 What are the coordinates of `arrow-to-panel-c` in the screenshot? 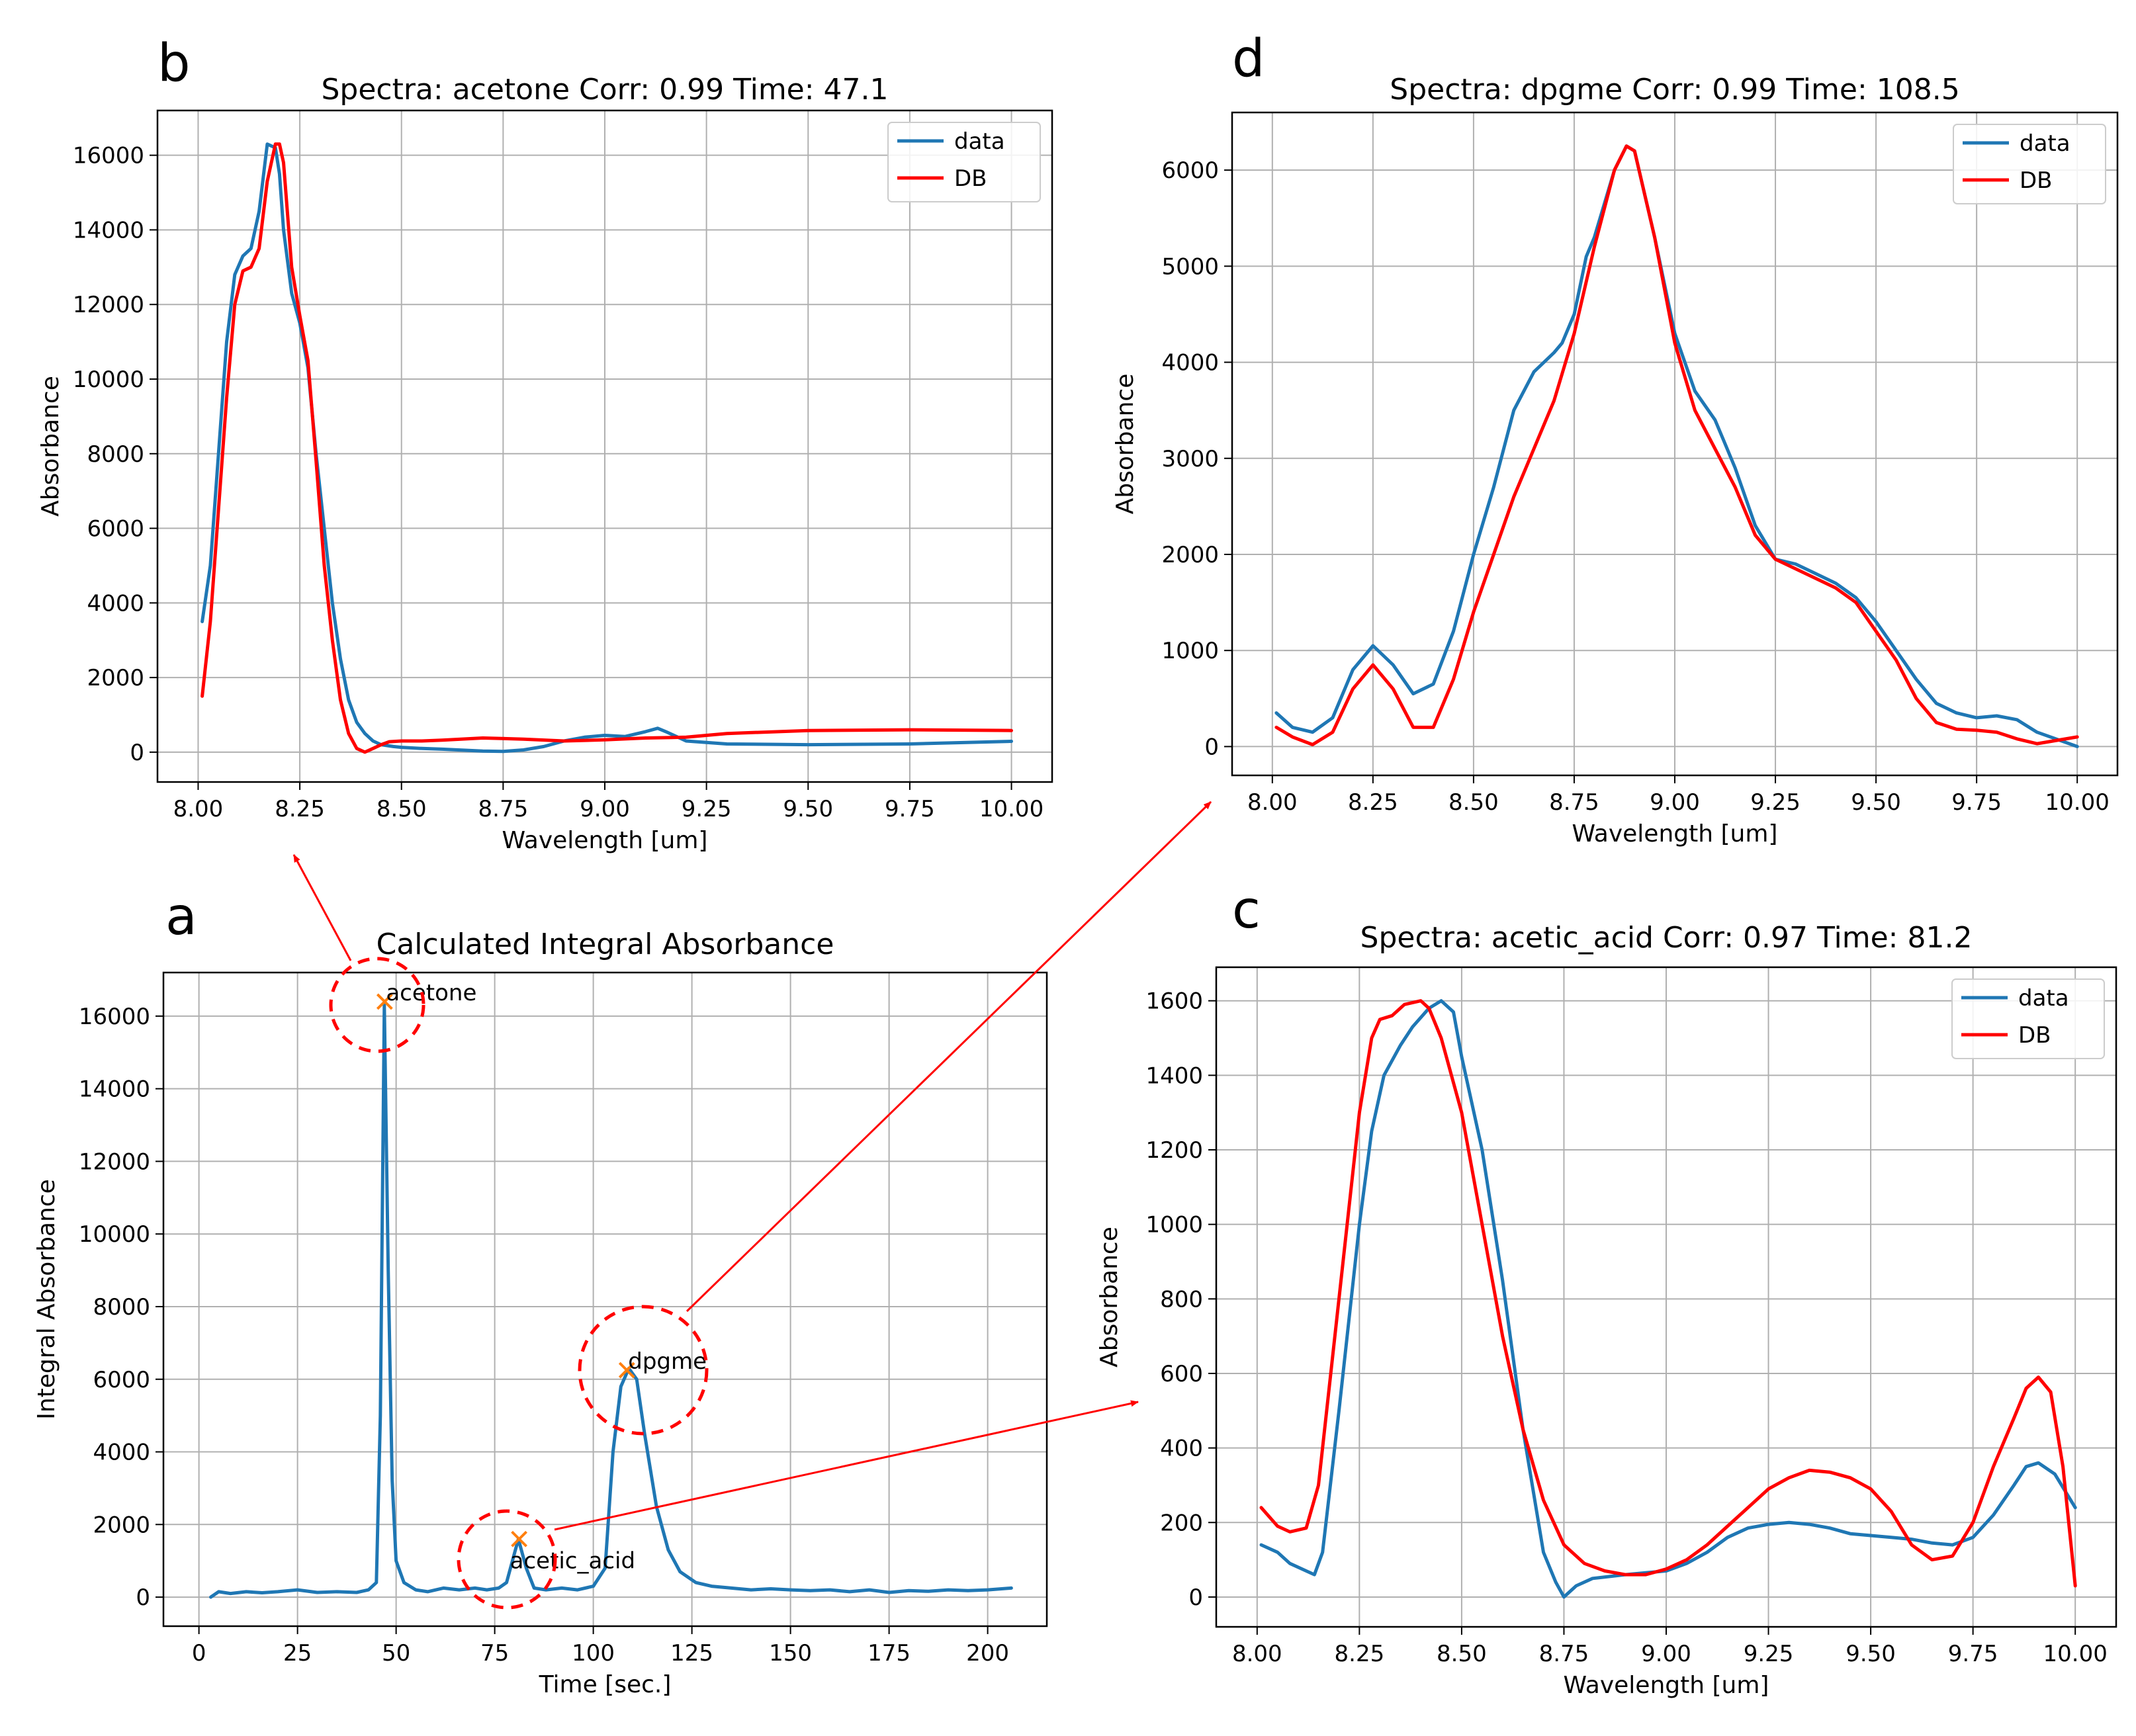 It's located at (847, 1465).